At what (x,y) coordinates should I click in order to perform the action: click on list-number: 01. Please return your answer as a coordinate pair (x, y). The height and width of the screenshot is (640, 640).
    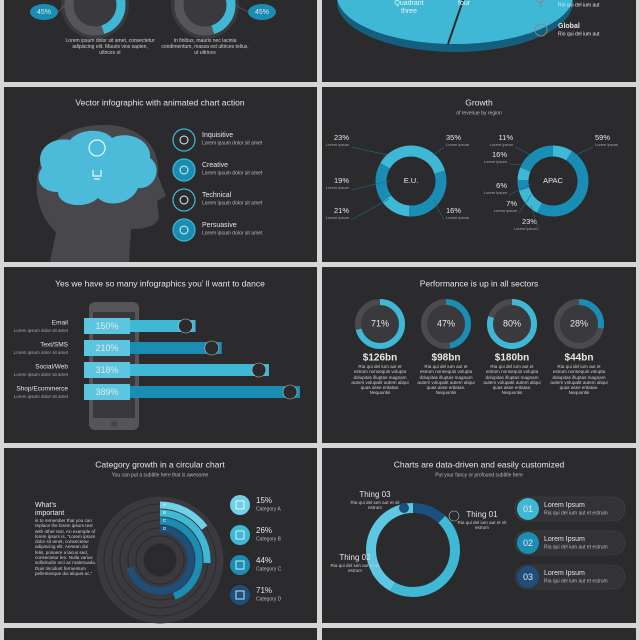
    Looking at the image, I should click on (528, 509).